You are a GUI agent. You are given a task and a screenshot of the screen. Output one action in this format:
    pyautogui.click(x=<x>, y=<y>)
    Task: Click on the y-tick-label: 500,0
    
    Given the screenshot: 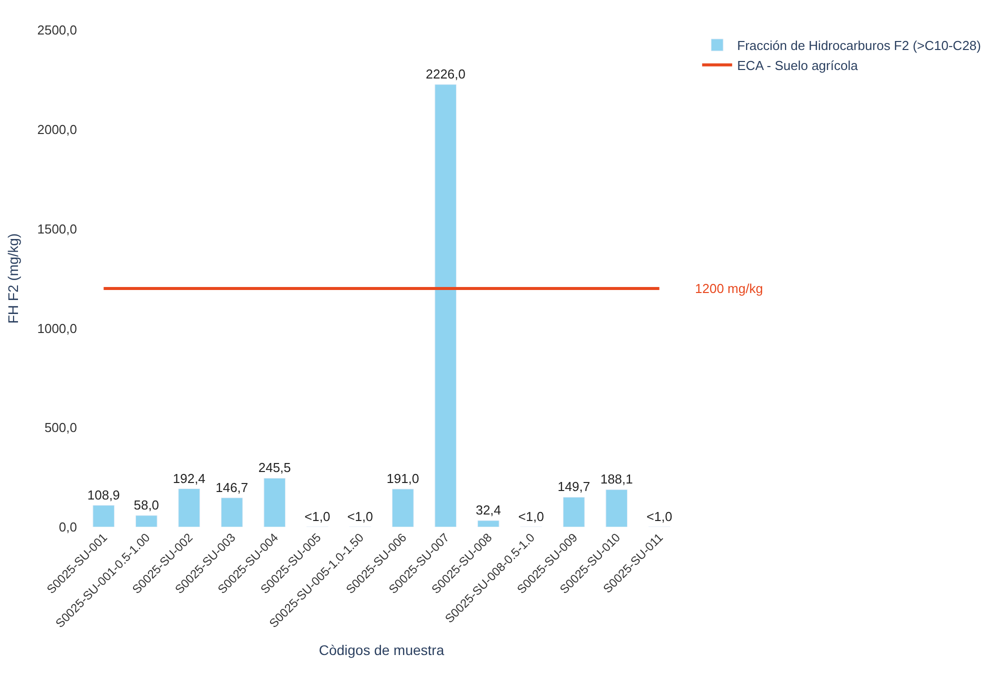 What is the action you would take?
    pyautogui.click(x=60, y=428)
    